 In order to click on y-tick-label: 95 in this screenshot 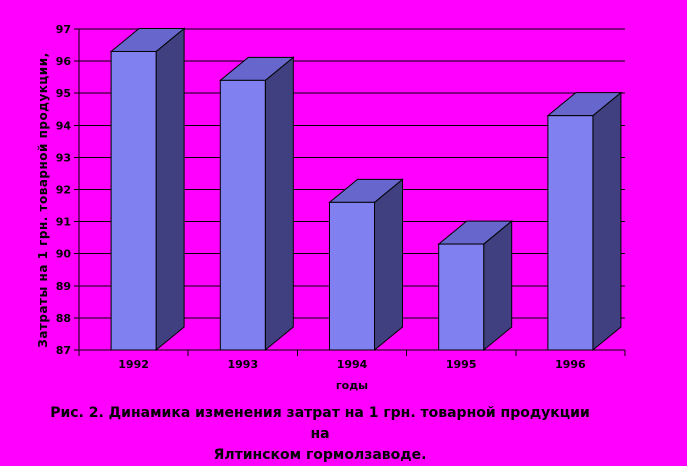, I will do `click(63, 93)`.